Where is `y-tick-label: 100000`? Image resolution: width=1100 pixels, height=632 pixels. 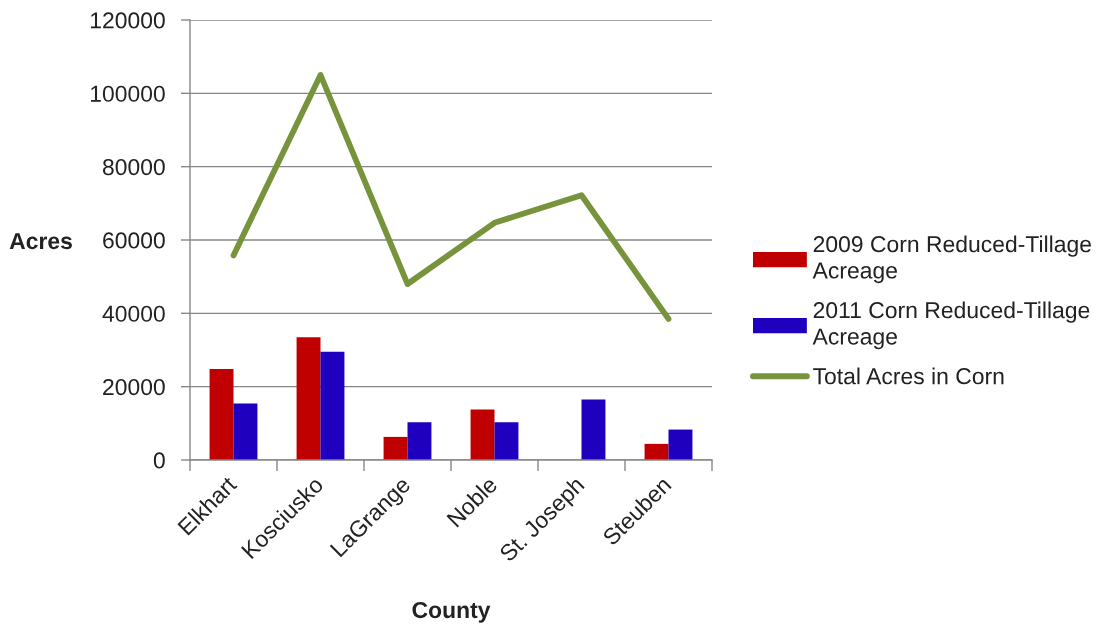
y-tick-label: 100000 is located at coordinates (127, 93).